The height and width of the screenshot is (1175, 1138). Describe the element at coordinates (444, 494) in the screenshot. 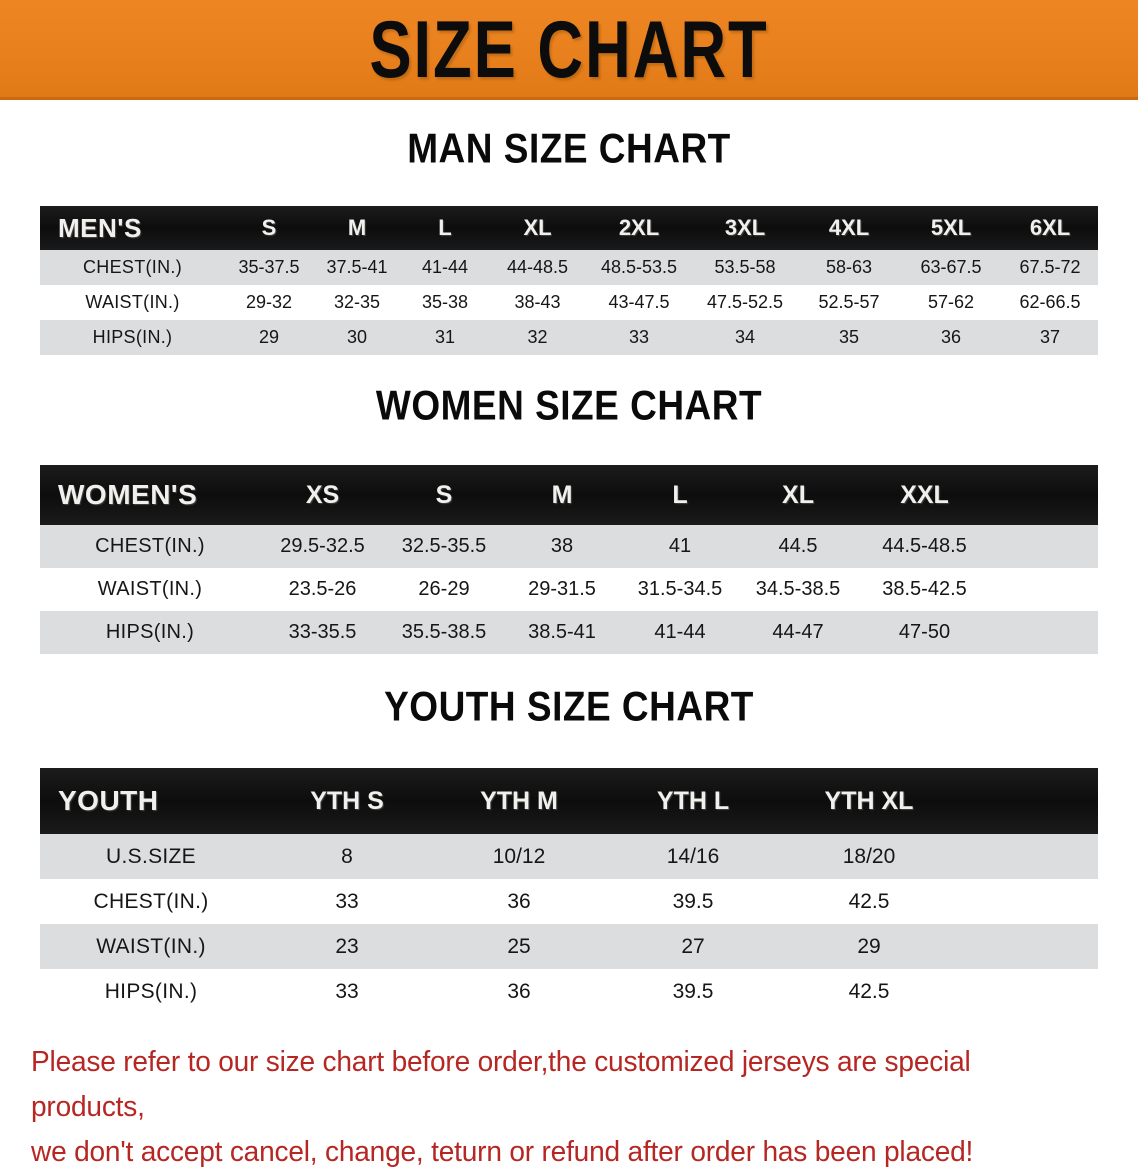

I see `women-col-header-s: S` at that location.